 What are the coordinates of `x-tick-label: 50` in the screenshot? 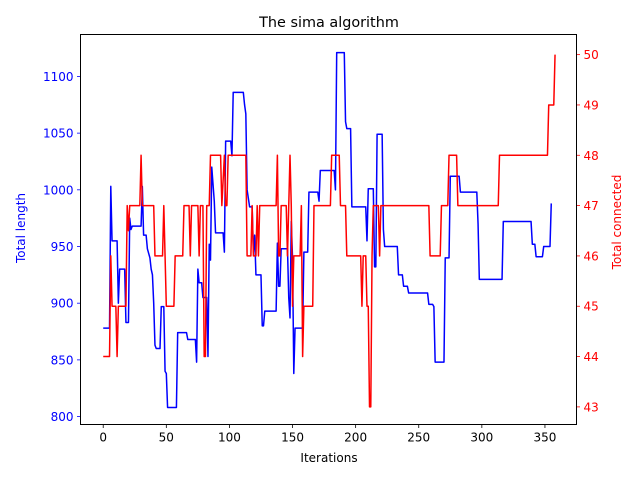 It's located at (166, 438).